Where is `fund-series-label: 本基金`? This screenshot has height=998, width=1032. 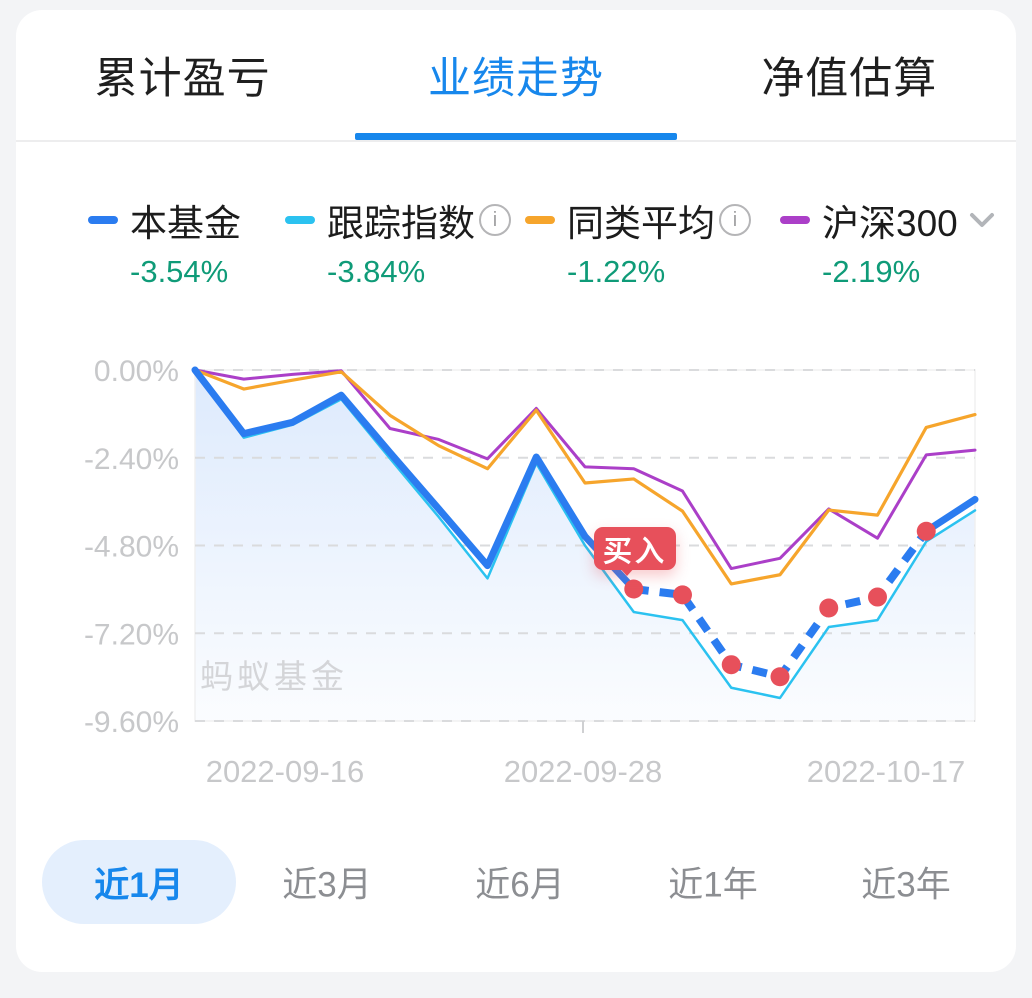
fund-series-label: 本基金 is located at coordinates (185, 223).